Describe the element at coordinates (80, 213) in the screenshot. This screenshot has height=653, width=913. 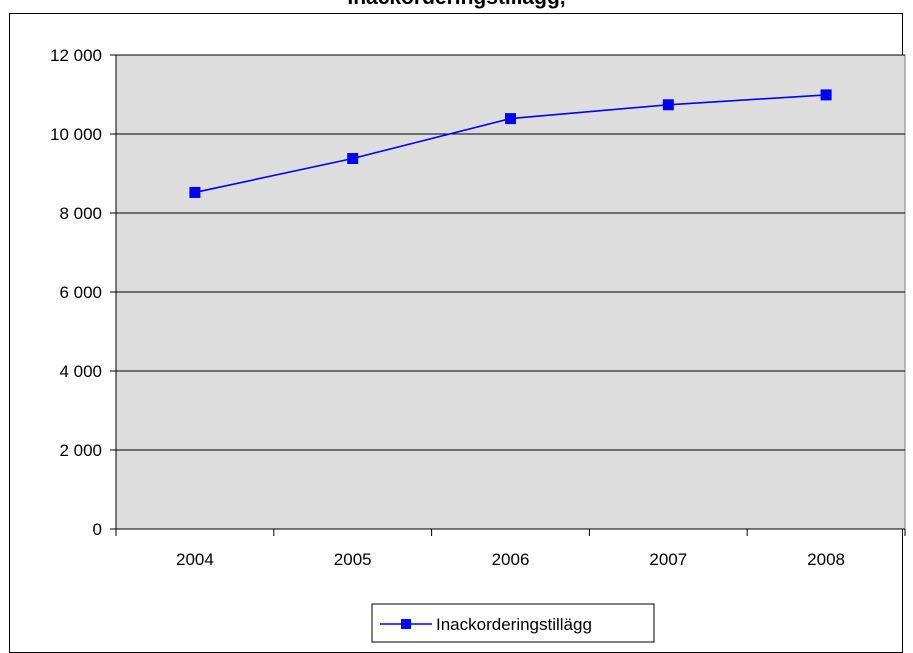
I see `y-tick-label: 8 000` at that location.